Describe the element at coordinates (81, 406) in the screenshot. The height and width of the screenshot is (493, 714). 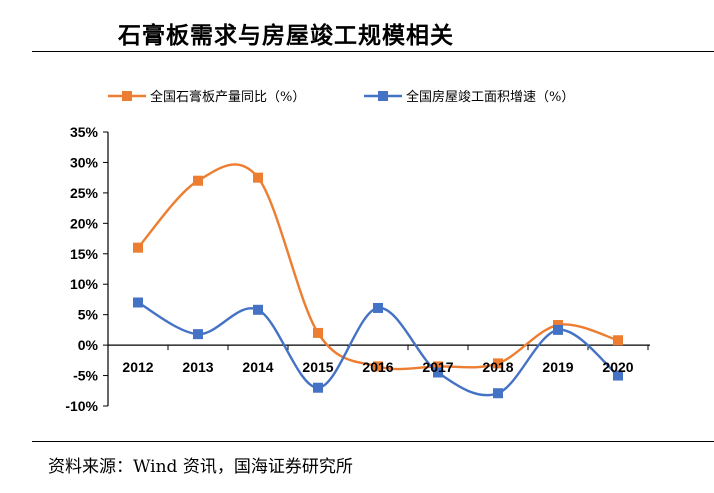
I see `y-tick-label: -10%` at that location.